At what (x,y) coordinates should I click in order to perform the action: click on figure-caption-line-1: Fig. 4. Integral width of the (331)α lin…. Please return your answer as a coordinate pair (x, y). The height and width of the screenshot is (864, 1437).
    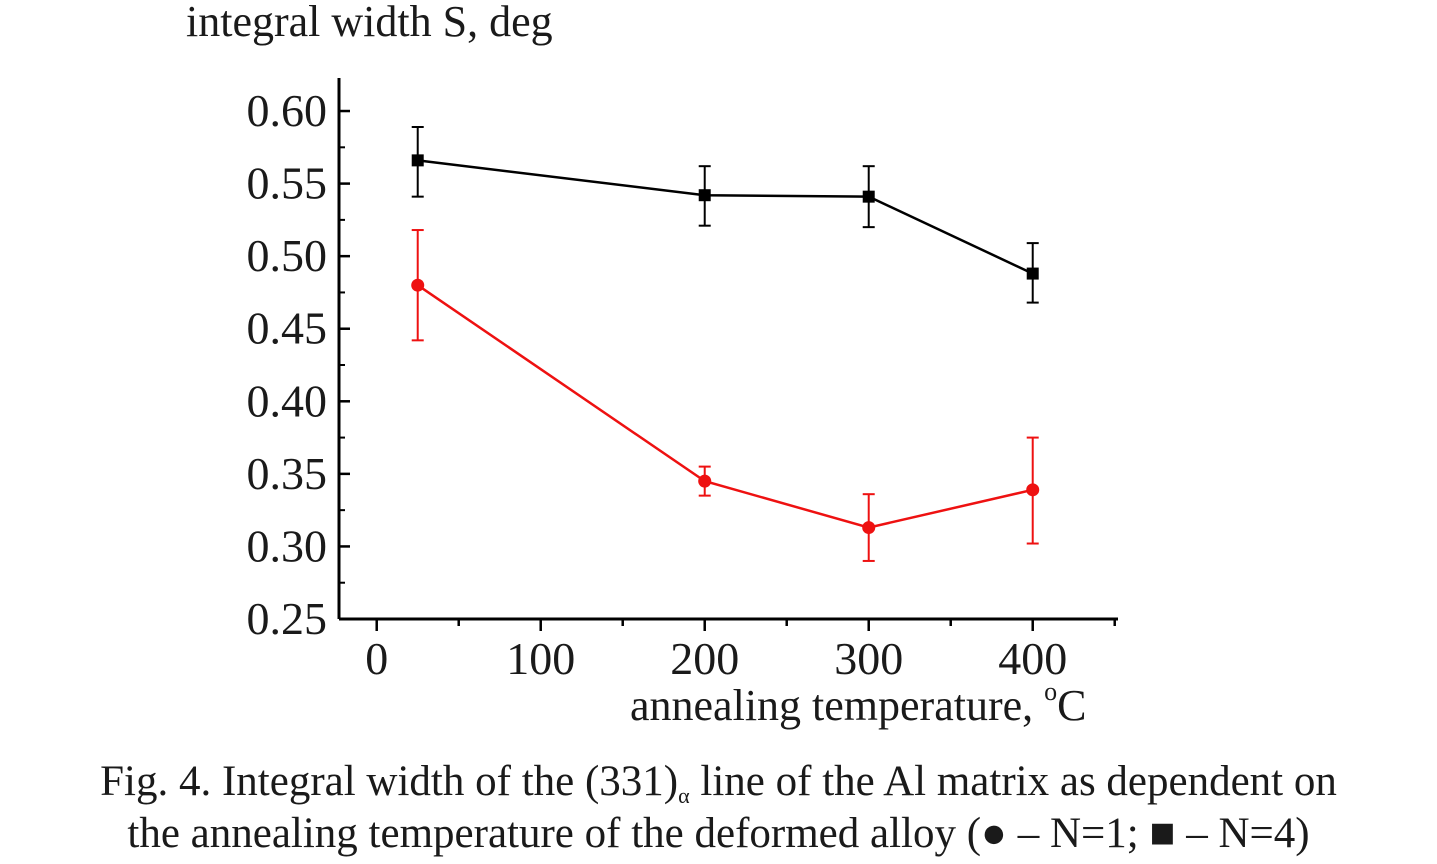
    Looking at the image, I should click on (718, 789).